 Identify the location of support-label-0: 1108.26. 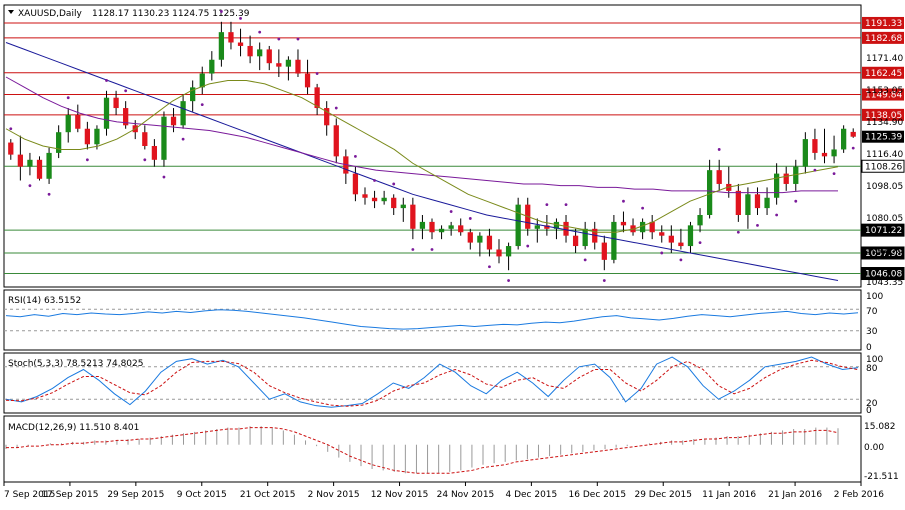
(883, 167).